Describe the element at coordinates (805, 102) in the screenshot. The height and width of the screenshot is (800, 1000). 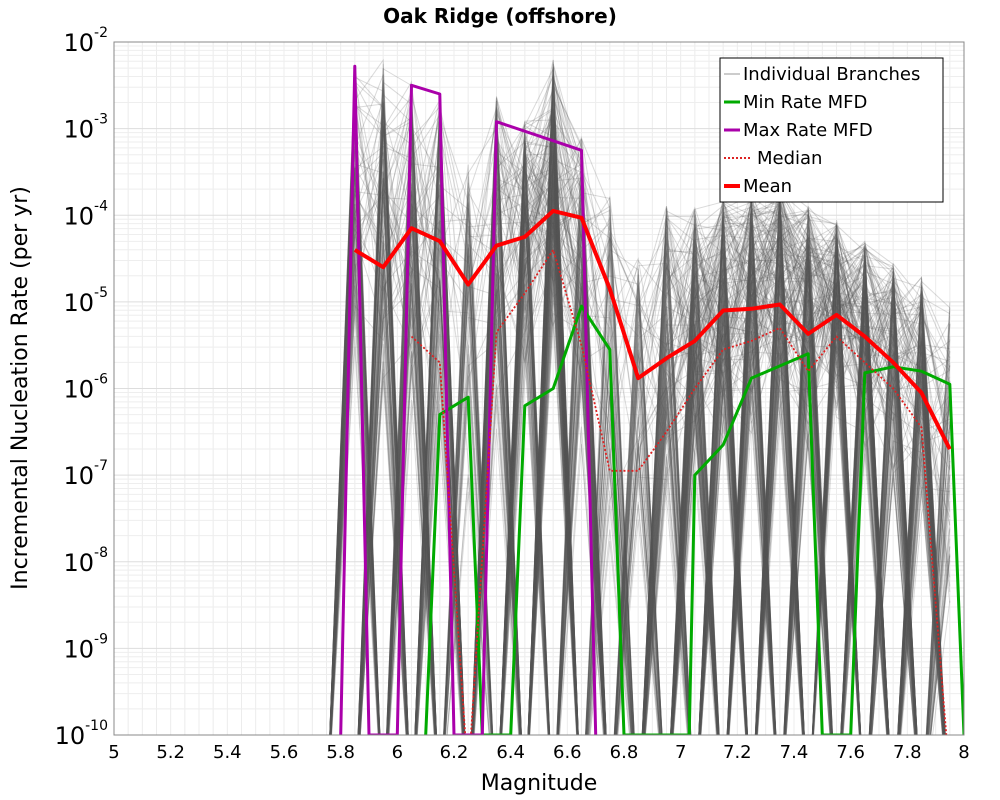
I see `legend-label: Min Rate MFD` at that location.